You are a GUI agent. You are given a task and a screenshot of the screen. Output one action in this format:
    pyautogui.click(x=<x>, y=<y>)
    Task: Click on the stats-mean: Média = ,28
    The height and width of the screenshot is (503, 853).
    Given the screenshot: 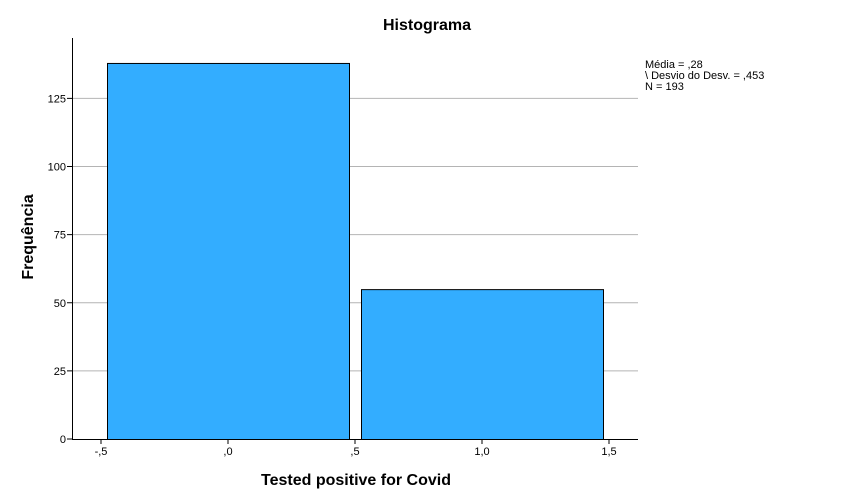 What is the action you would take?
    pyautogui.click(x=674, y=65)
    